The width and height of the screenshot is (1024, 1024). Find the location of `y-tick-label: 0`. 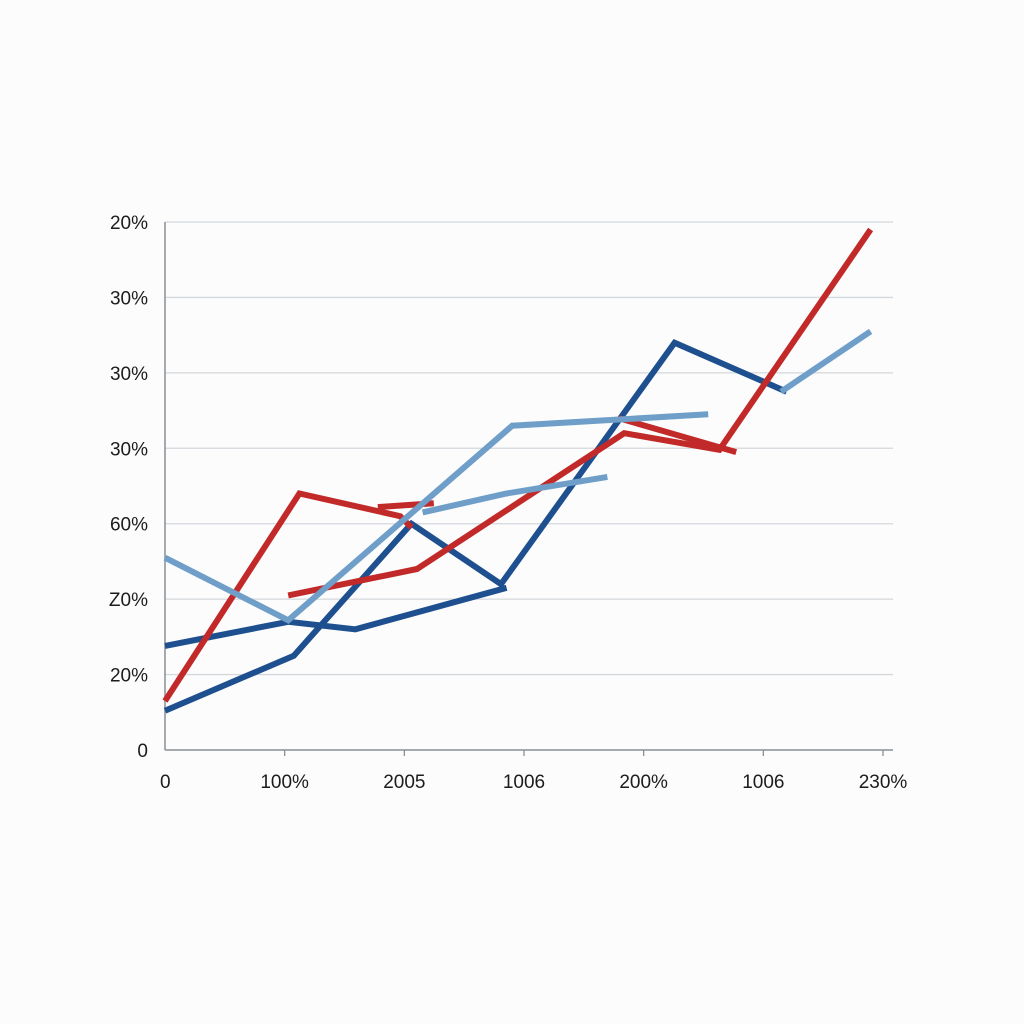

y-tick-label: 0 is located at coordinates (142, 751).